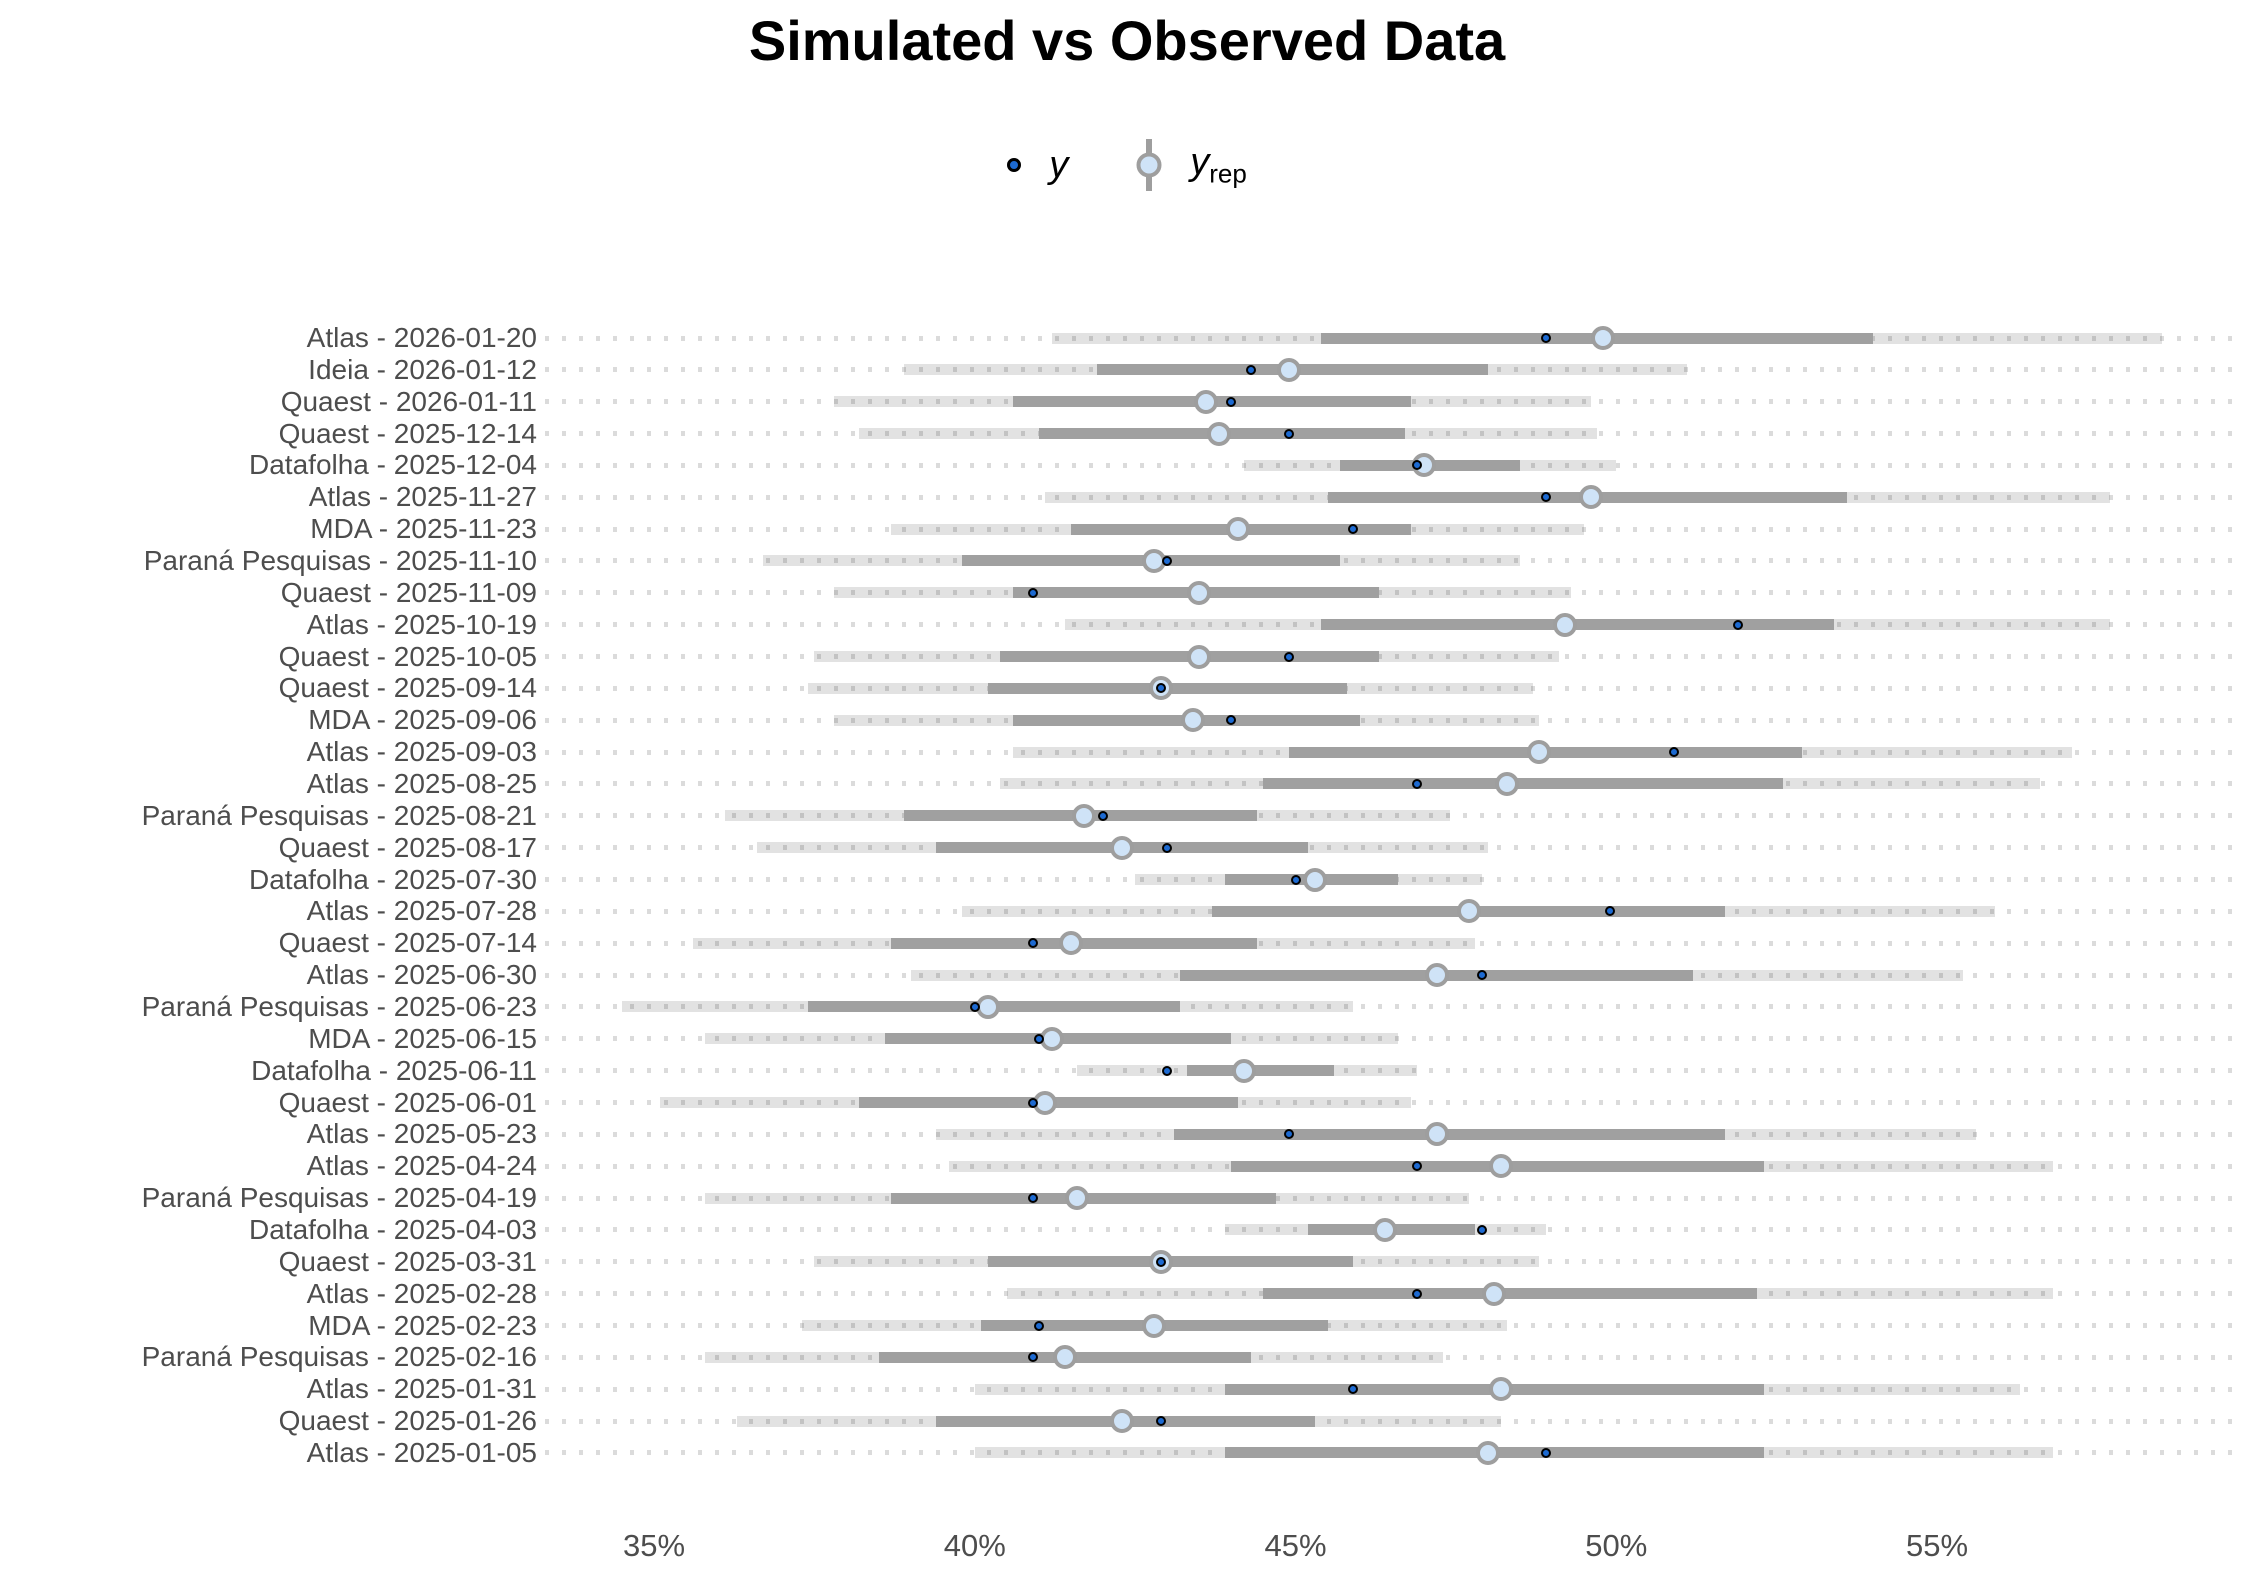  I want to click on y-legend-marker-icon, so click(1014, 165).